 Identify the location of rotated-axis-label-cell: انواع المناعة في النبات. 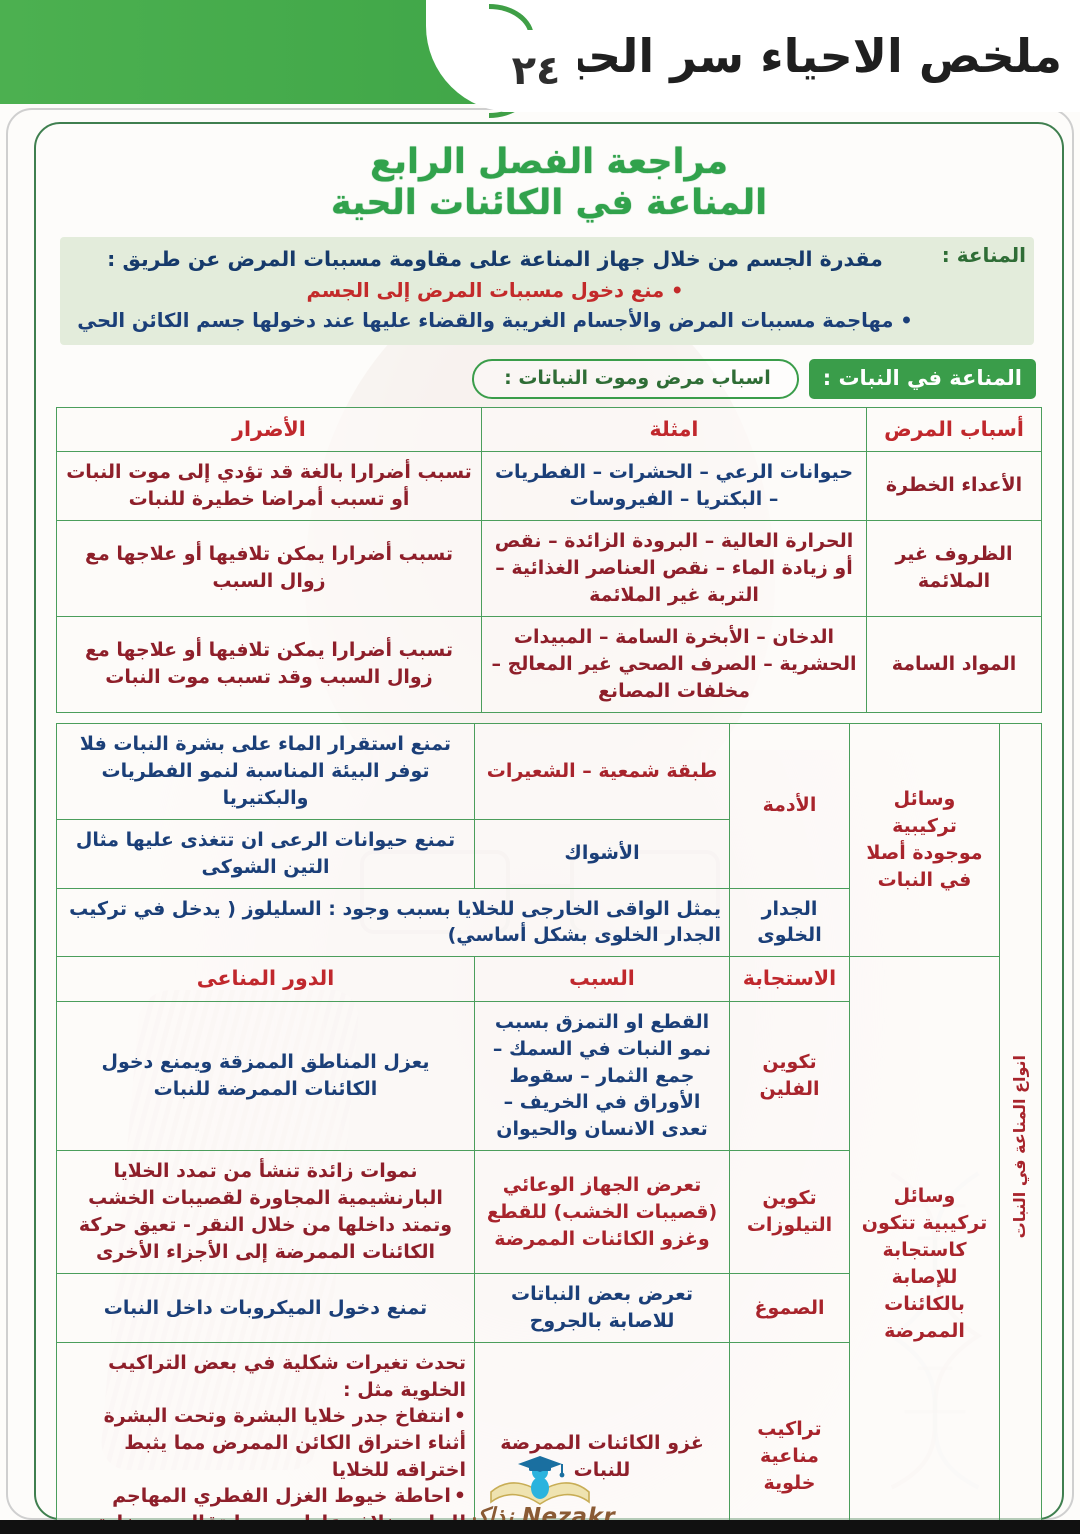
(1020, 1128).